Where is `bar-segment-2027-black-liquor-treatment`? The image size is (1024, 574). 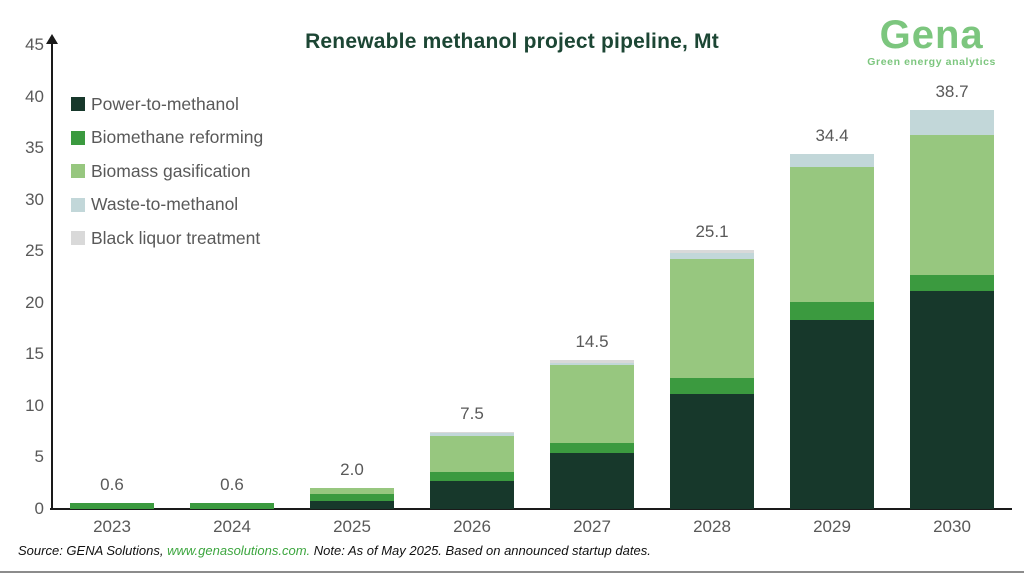
bar-segment-2027-black-liquor-treatment is located at coordinates (592, 361).